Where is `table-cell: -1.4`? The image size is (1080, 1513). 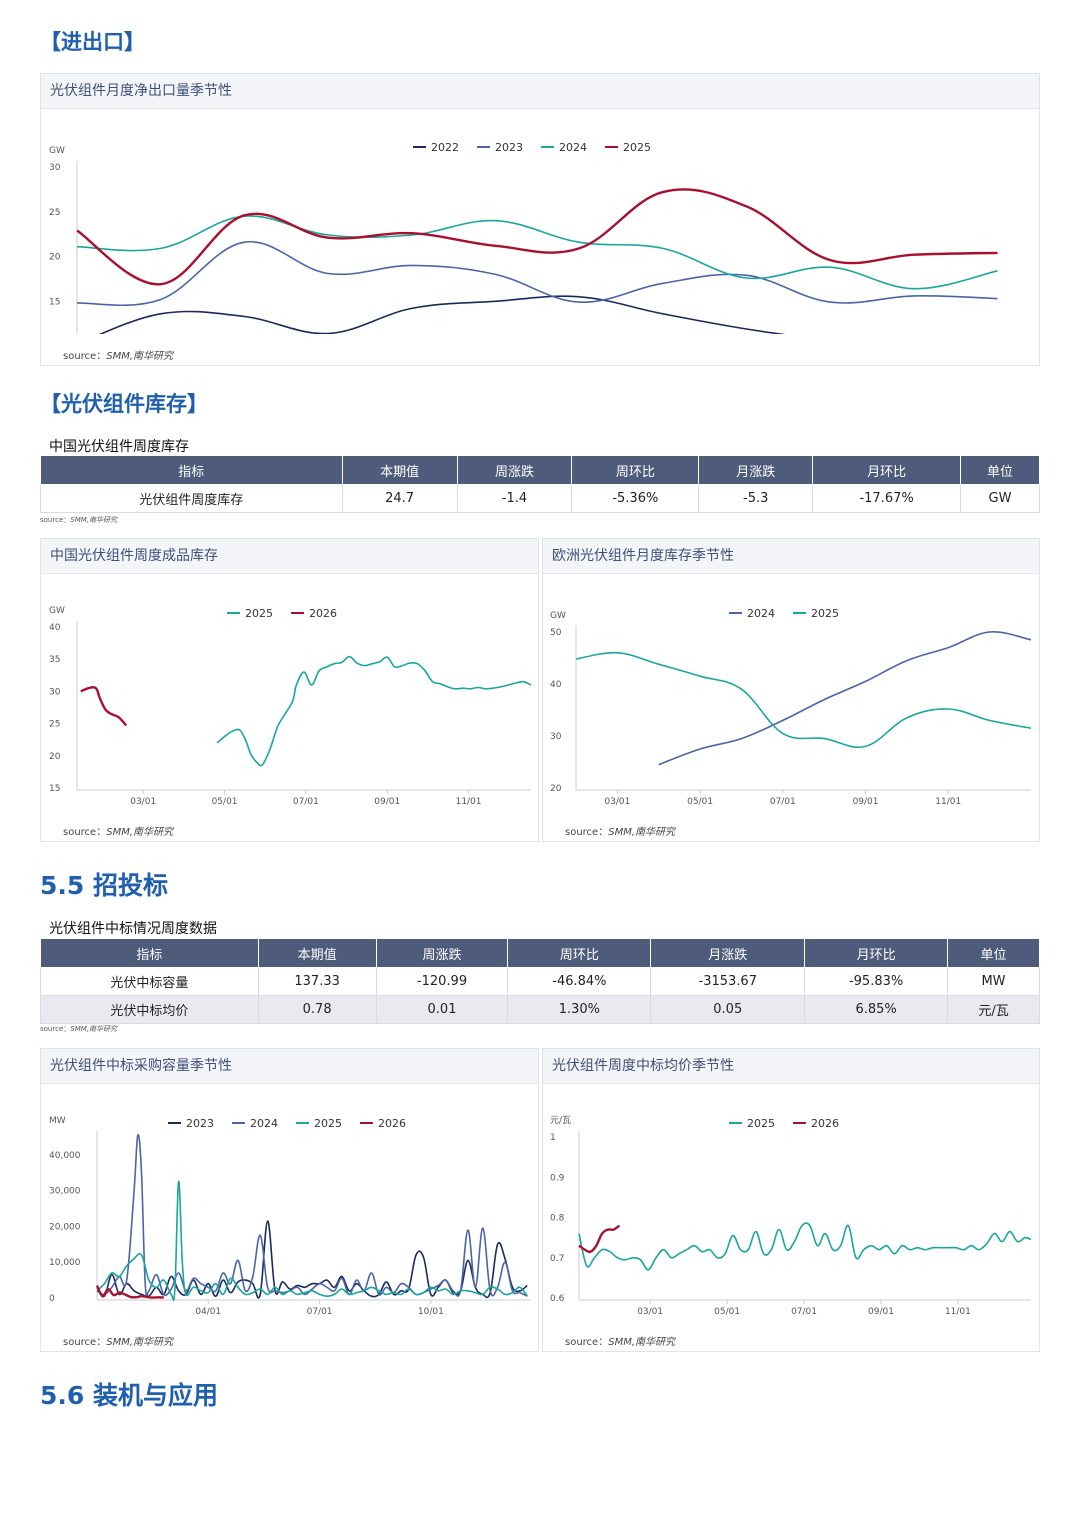
table-cell: -1.4 is located at coordinates (514, 498).